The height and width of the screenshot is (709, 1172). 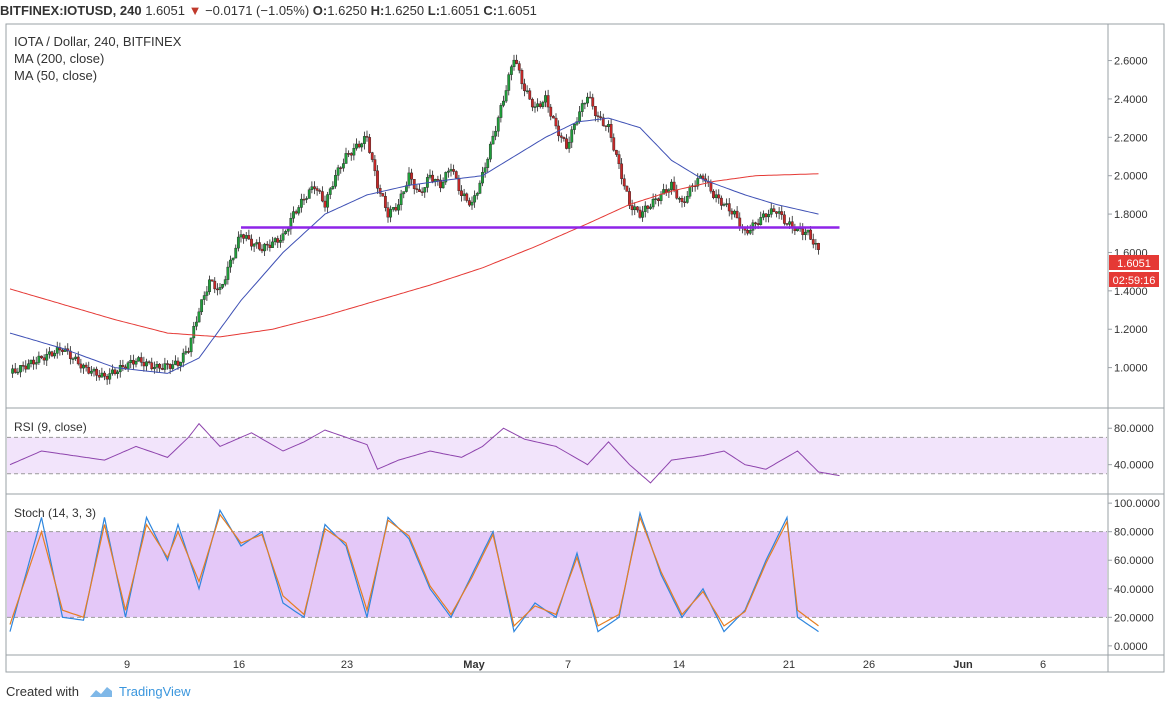 What do you see at coordinates (1134, 466) in the screenshot?
I see `rsi-tick-label: 40.0000` at bounding box center [1134, 466].